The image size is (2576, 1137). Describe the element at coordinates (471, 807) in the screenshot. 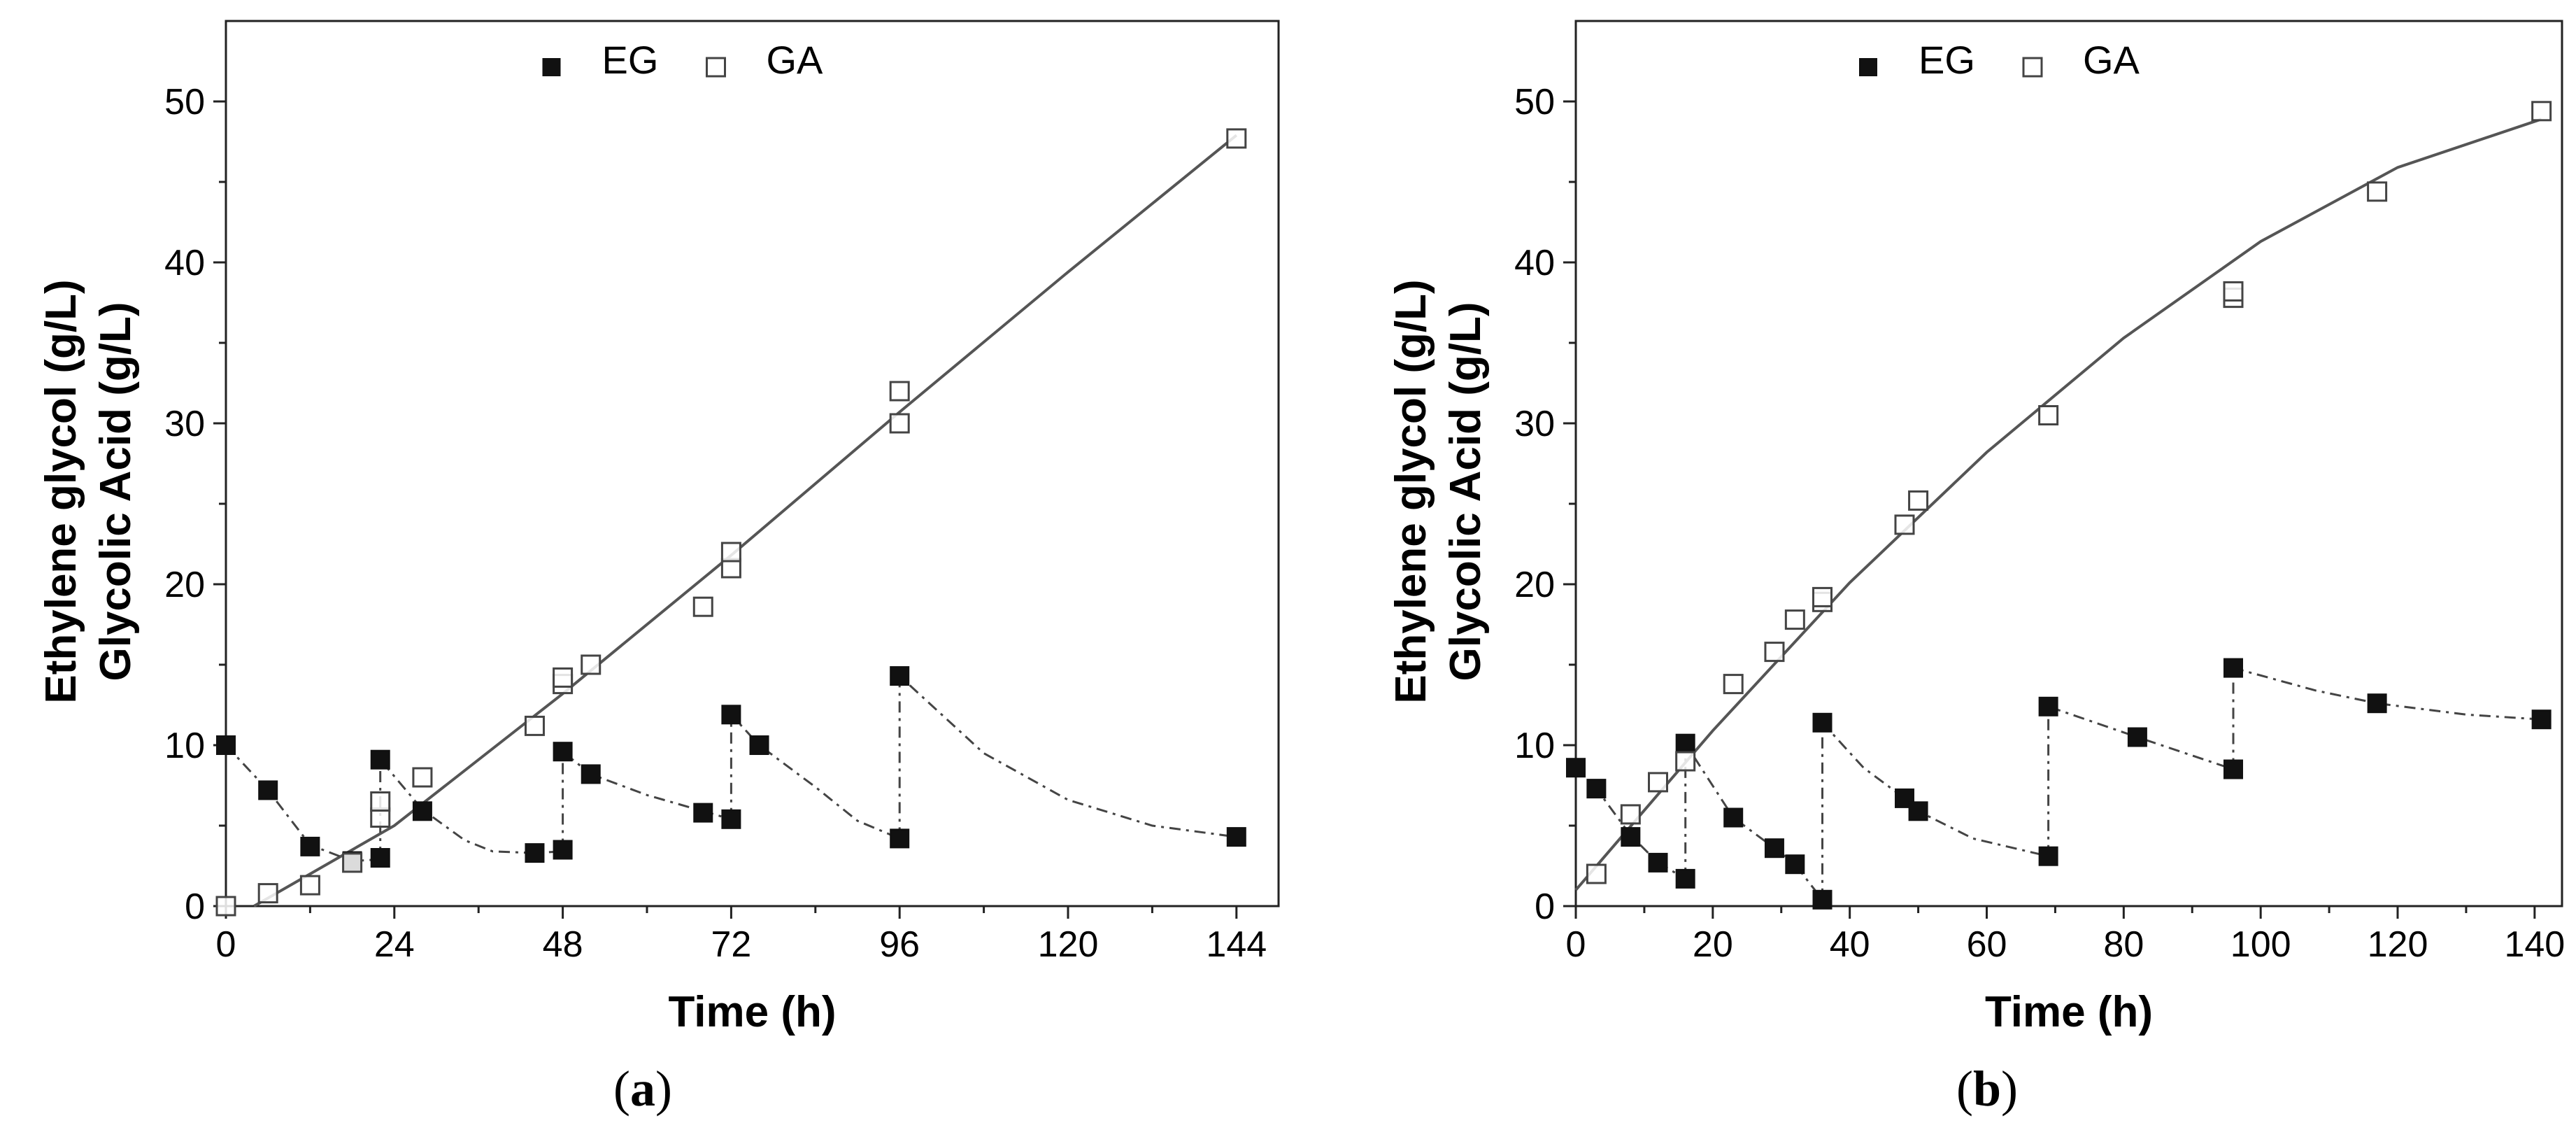

I see `chart-a-fit-eg-segment` at that location.